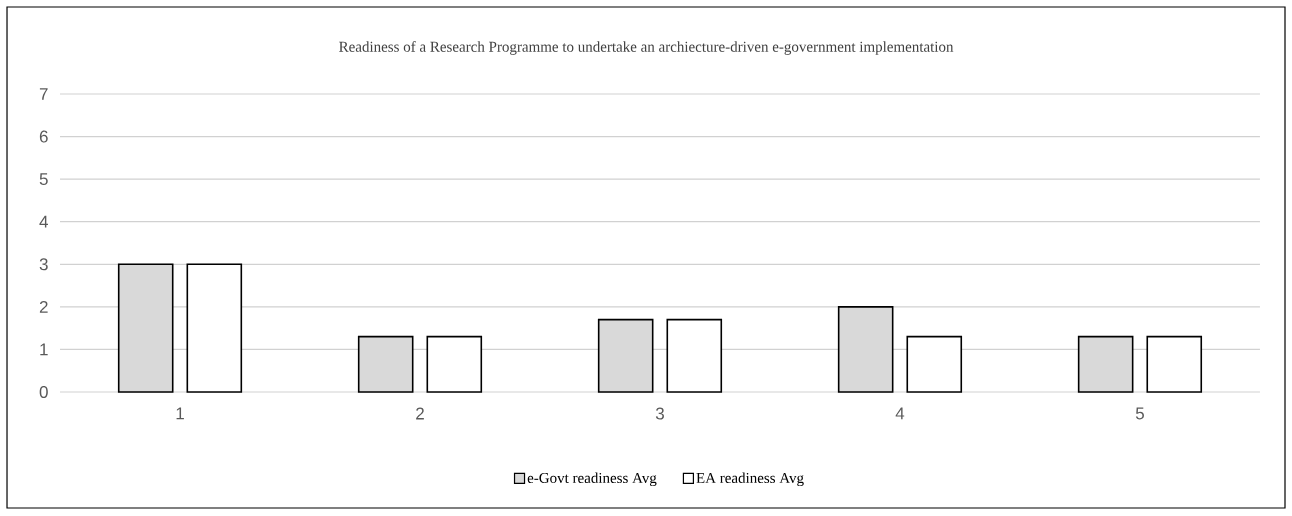 The image size is (1292, 516). I want to click on y-tick-label: 0, so click(43, 392).